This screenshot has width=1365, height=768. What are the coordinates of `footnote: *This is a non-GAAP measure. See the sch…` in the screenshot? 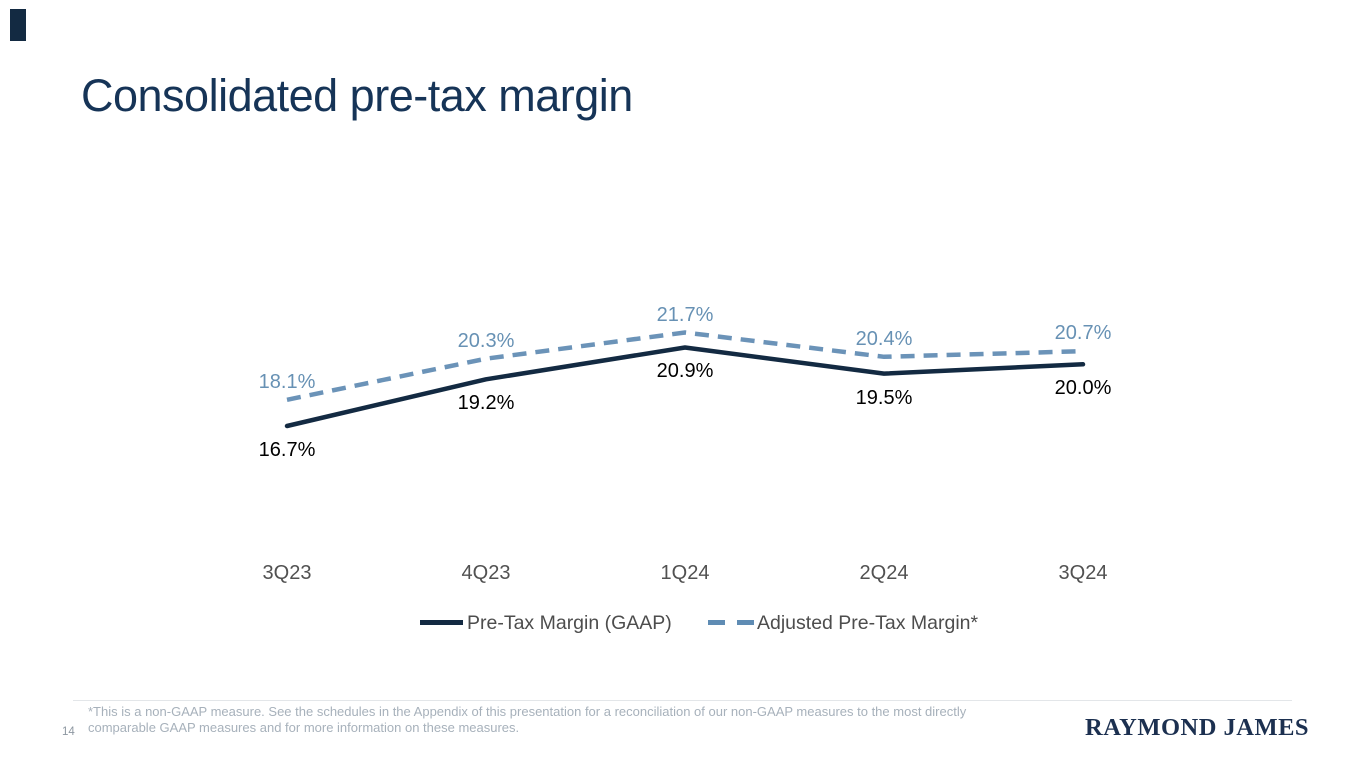 It's located at (527, 720).